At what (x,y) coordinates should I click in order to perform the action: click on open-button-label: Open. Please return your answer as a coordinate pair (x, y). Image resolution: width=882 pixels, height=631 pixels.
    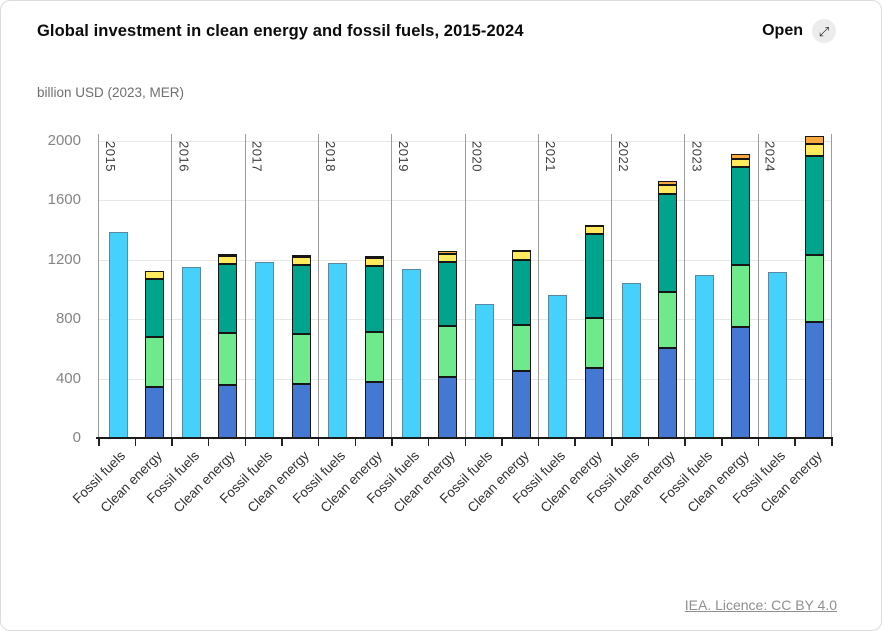
    Looking at the image, I should click on (782, 30).